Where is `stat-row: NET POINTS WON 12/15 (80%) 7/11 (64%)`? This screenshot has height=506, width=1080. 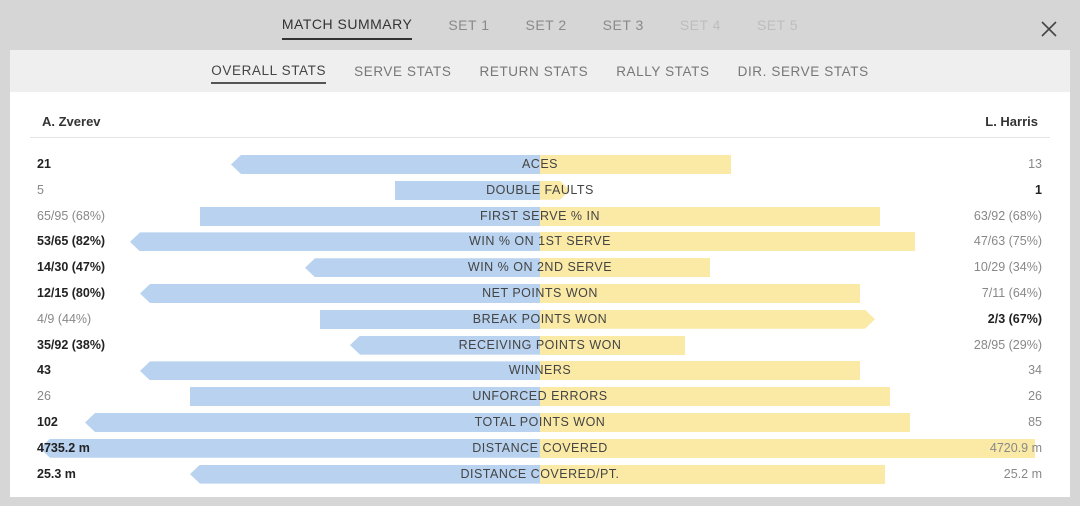
stat-row: NET POINTS WON 12/15 (80%) 7/11 (64%) is located at coordinates (540, 294).